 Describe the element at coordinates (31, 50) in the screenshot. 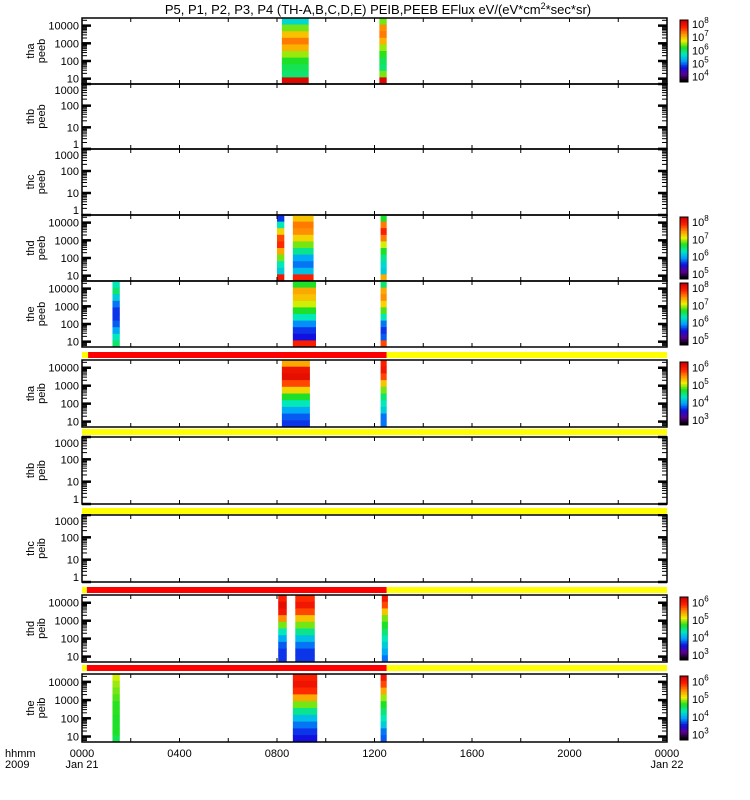

I see `panel-ylabel-probe: tha` at that location.